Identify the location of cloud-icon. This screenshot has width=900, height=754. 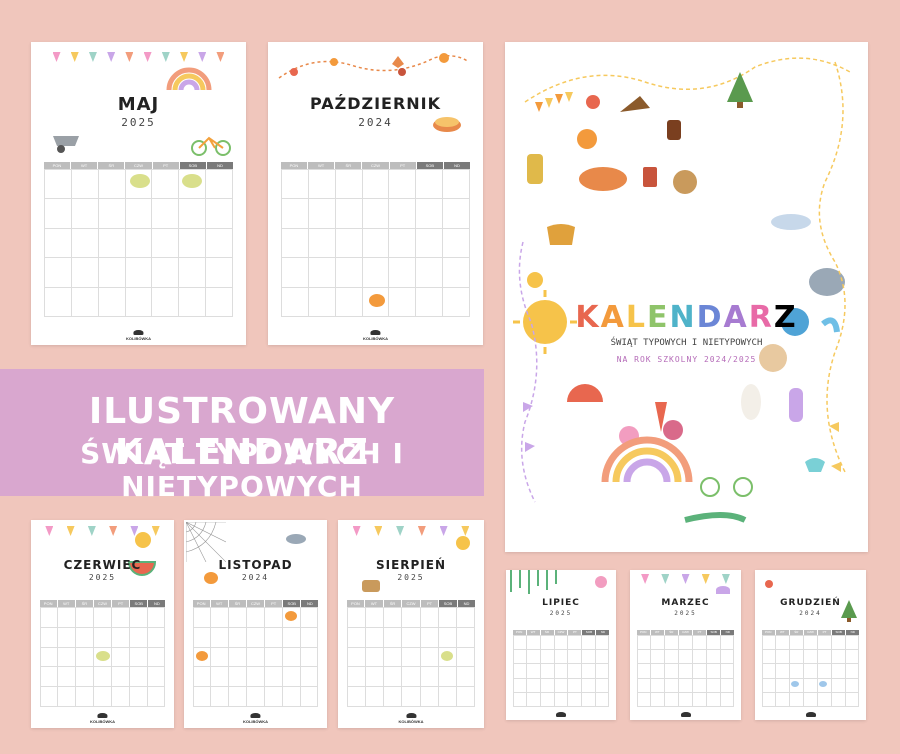
(296, 539).